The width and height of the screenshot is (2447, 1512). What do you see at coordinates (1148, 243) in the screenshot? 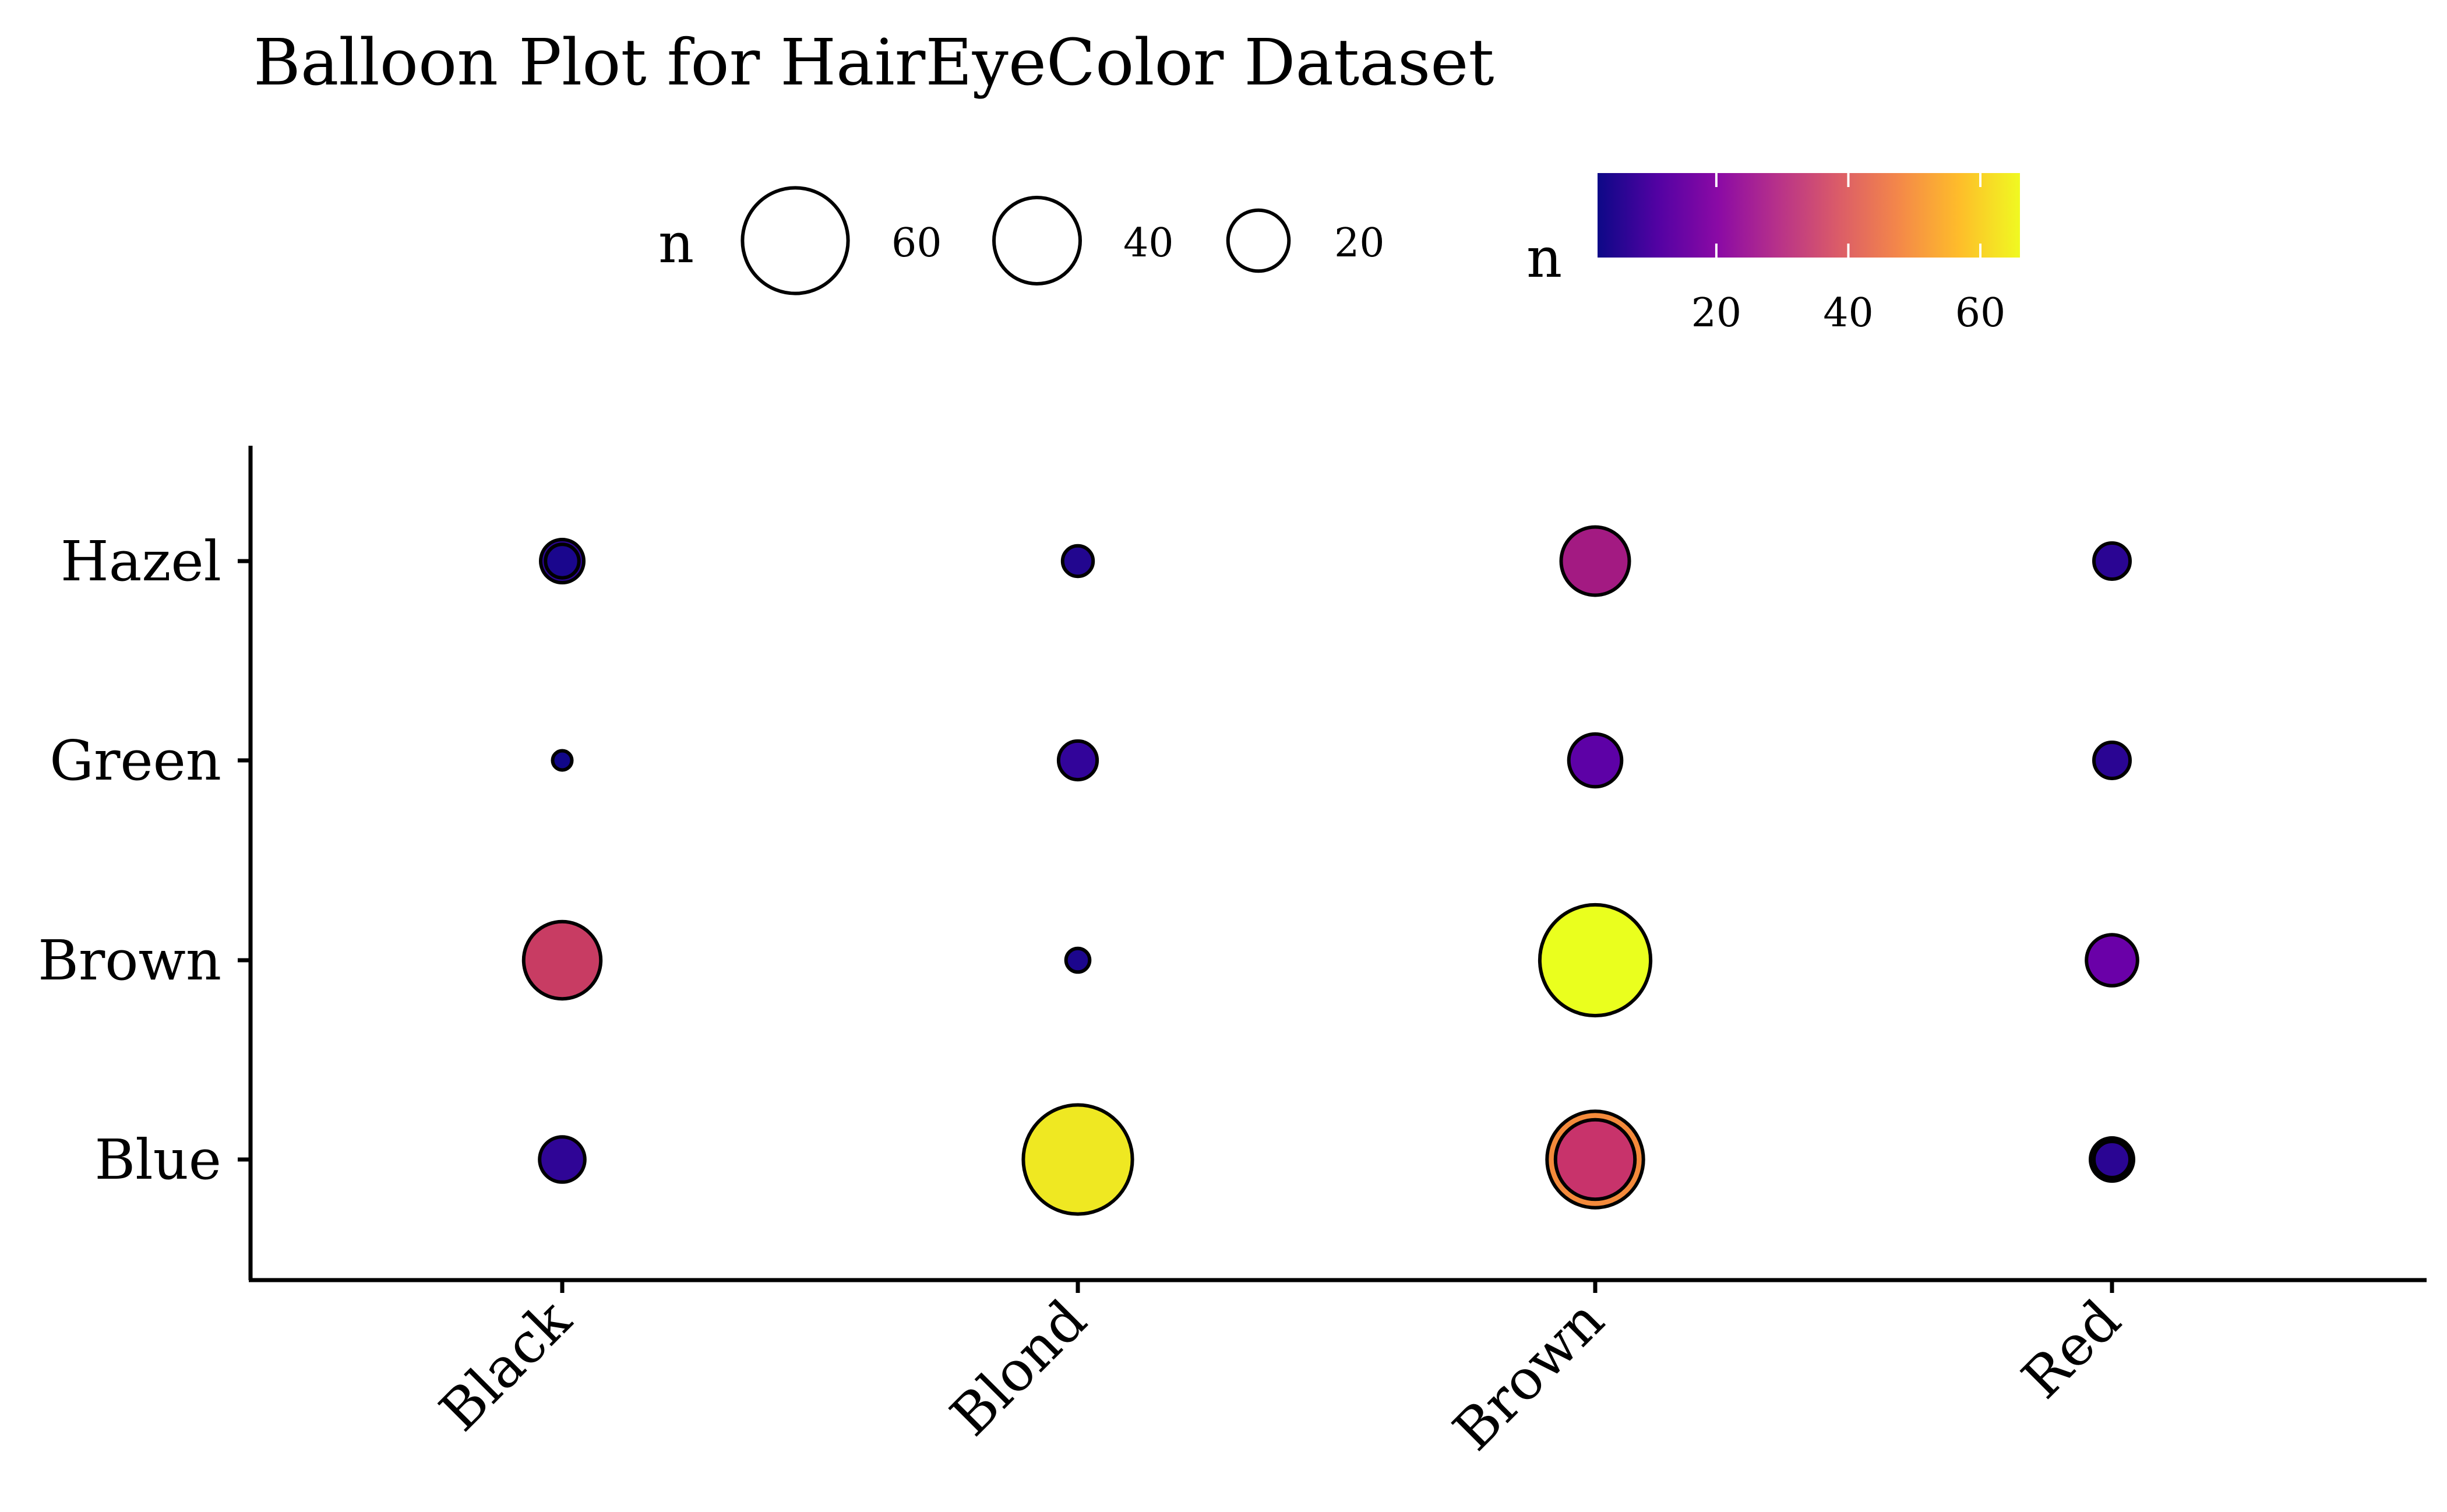
I see `size-legend-label-40: 40` at bounding box center [1148, 243].